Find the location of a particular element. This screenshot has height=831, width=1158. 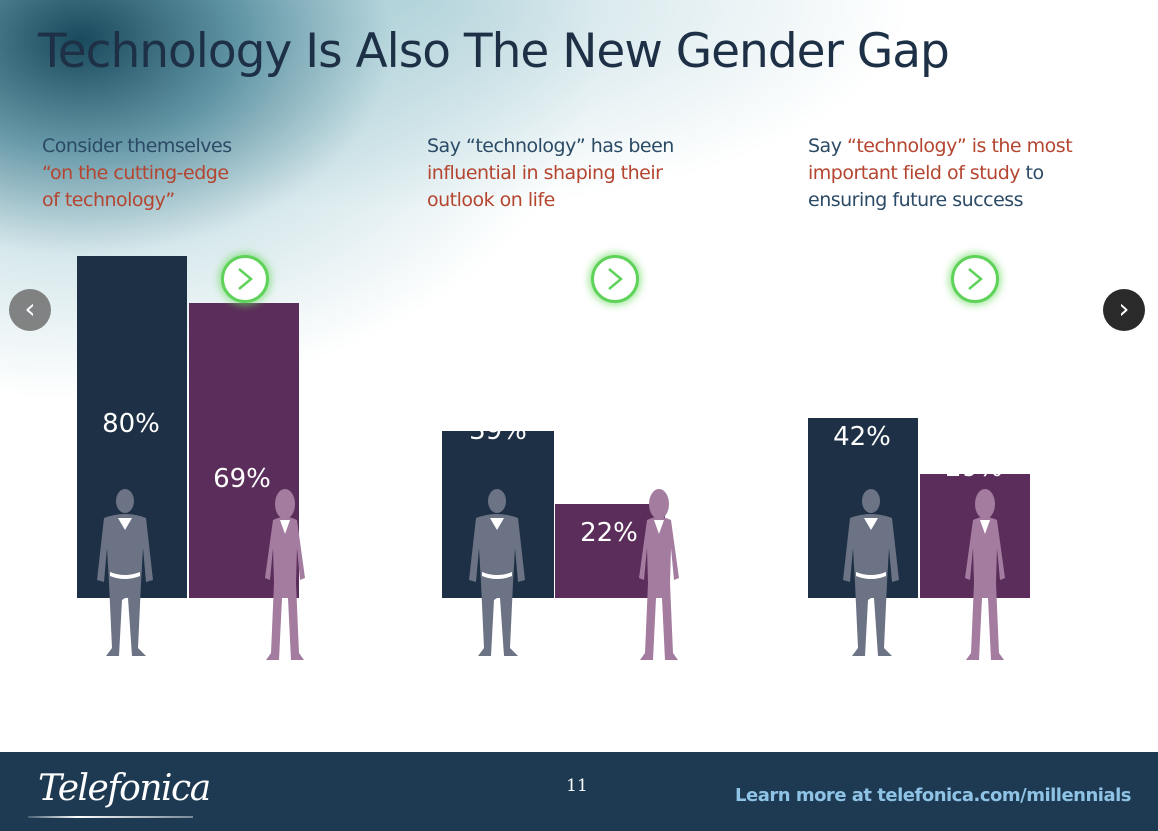

chevron-right-icon: › is located at coordinates (1124, 308).